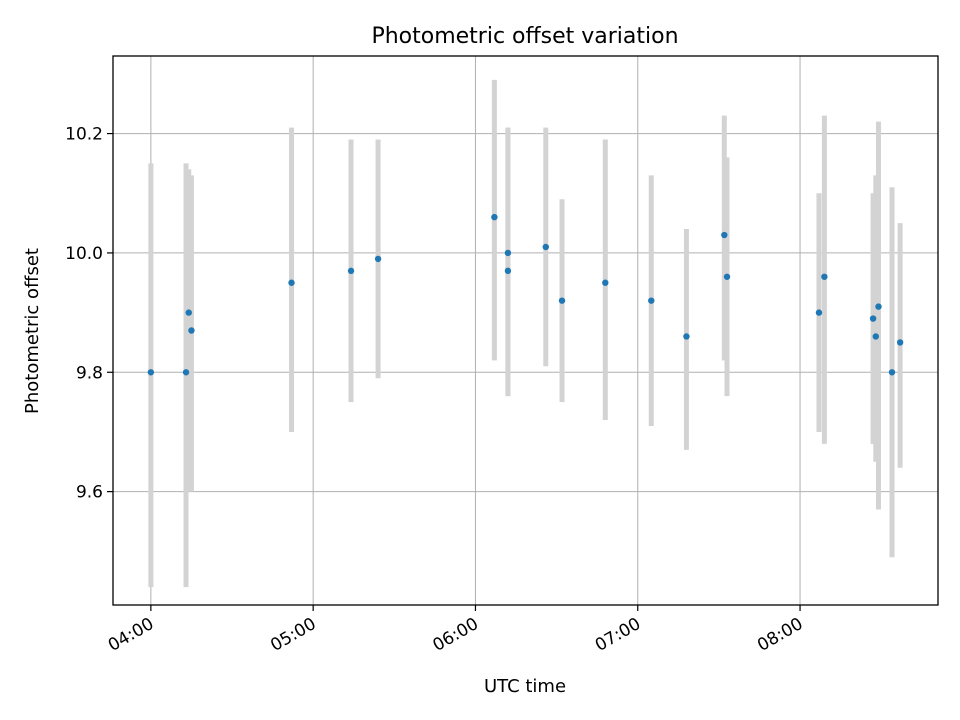  What do you see at coordinates (32, 331) in the screenshot?
I see `y-axis-label: Photometric offset` at bounding box center [32, 331].